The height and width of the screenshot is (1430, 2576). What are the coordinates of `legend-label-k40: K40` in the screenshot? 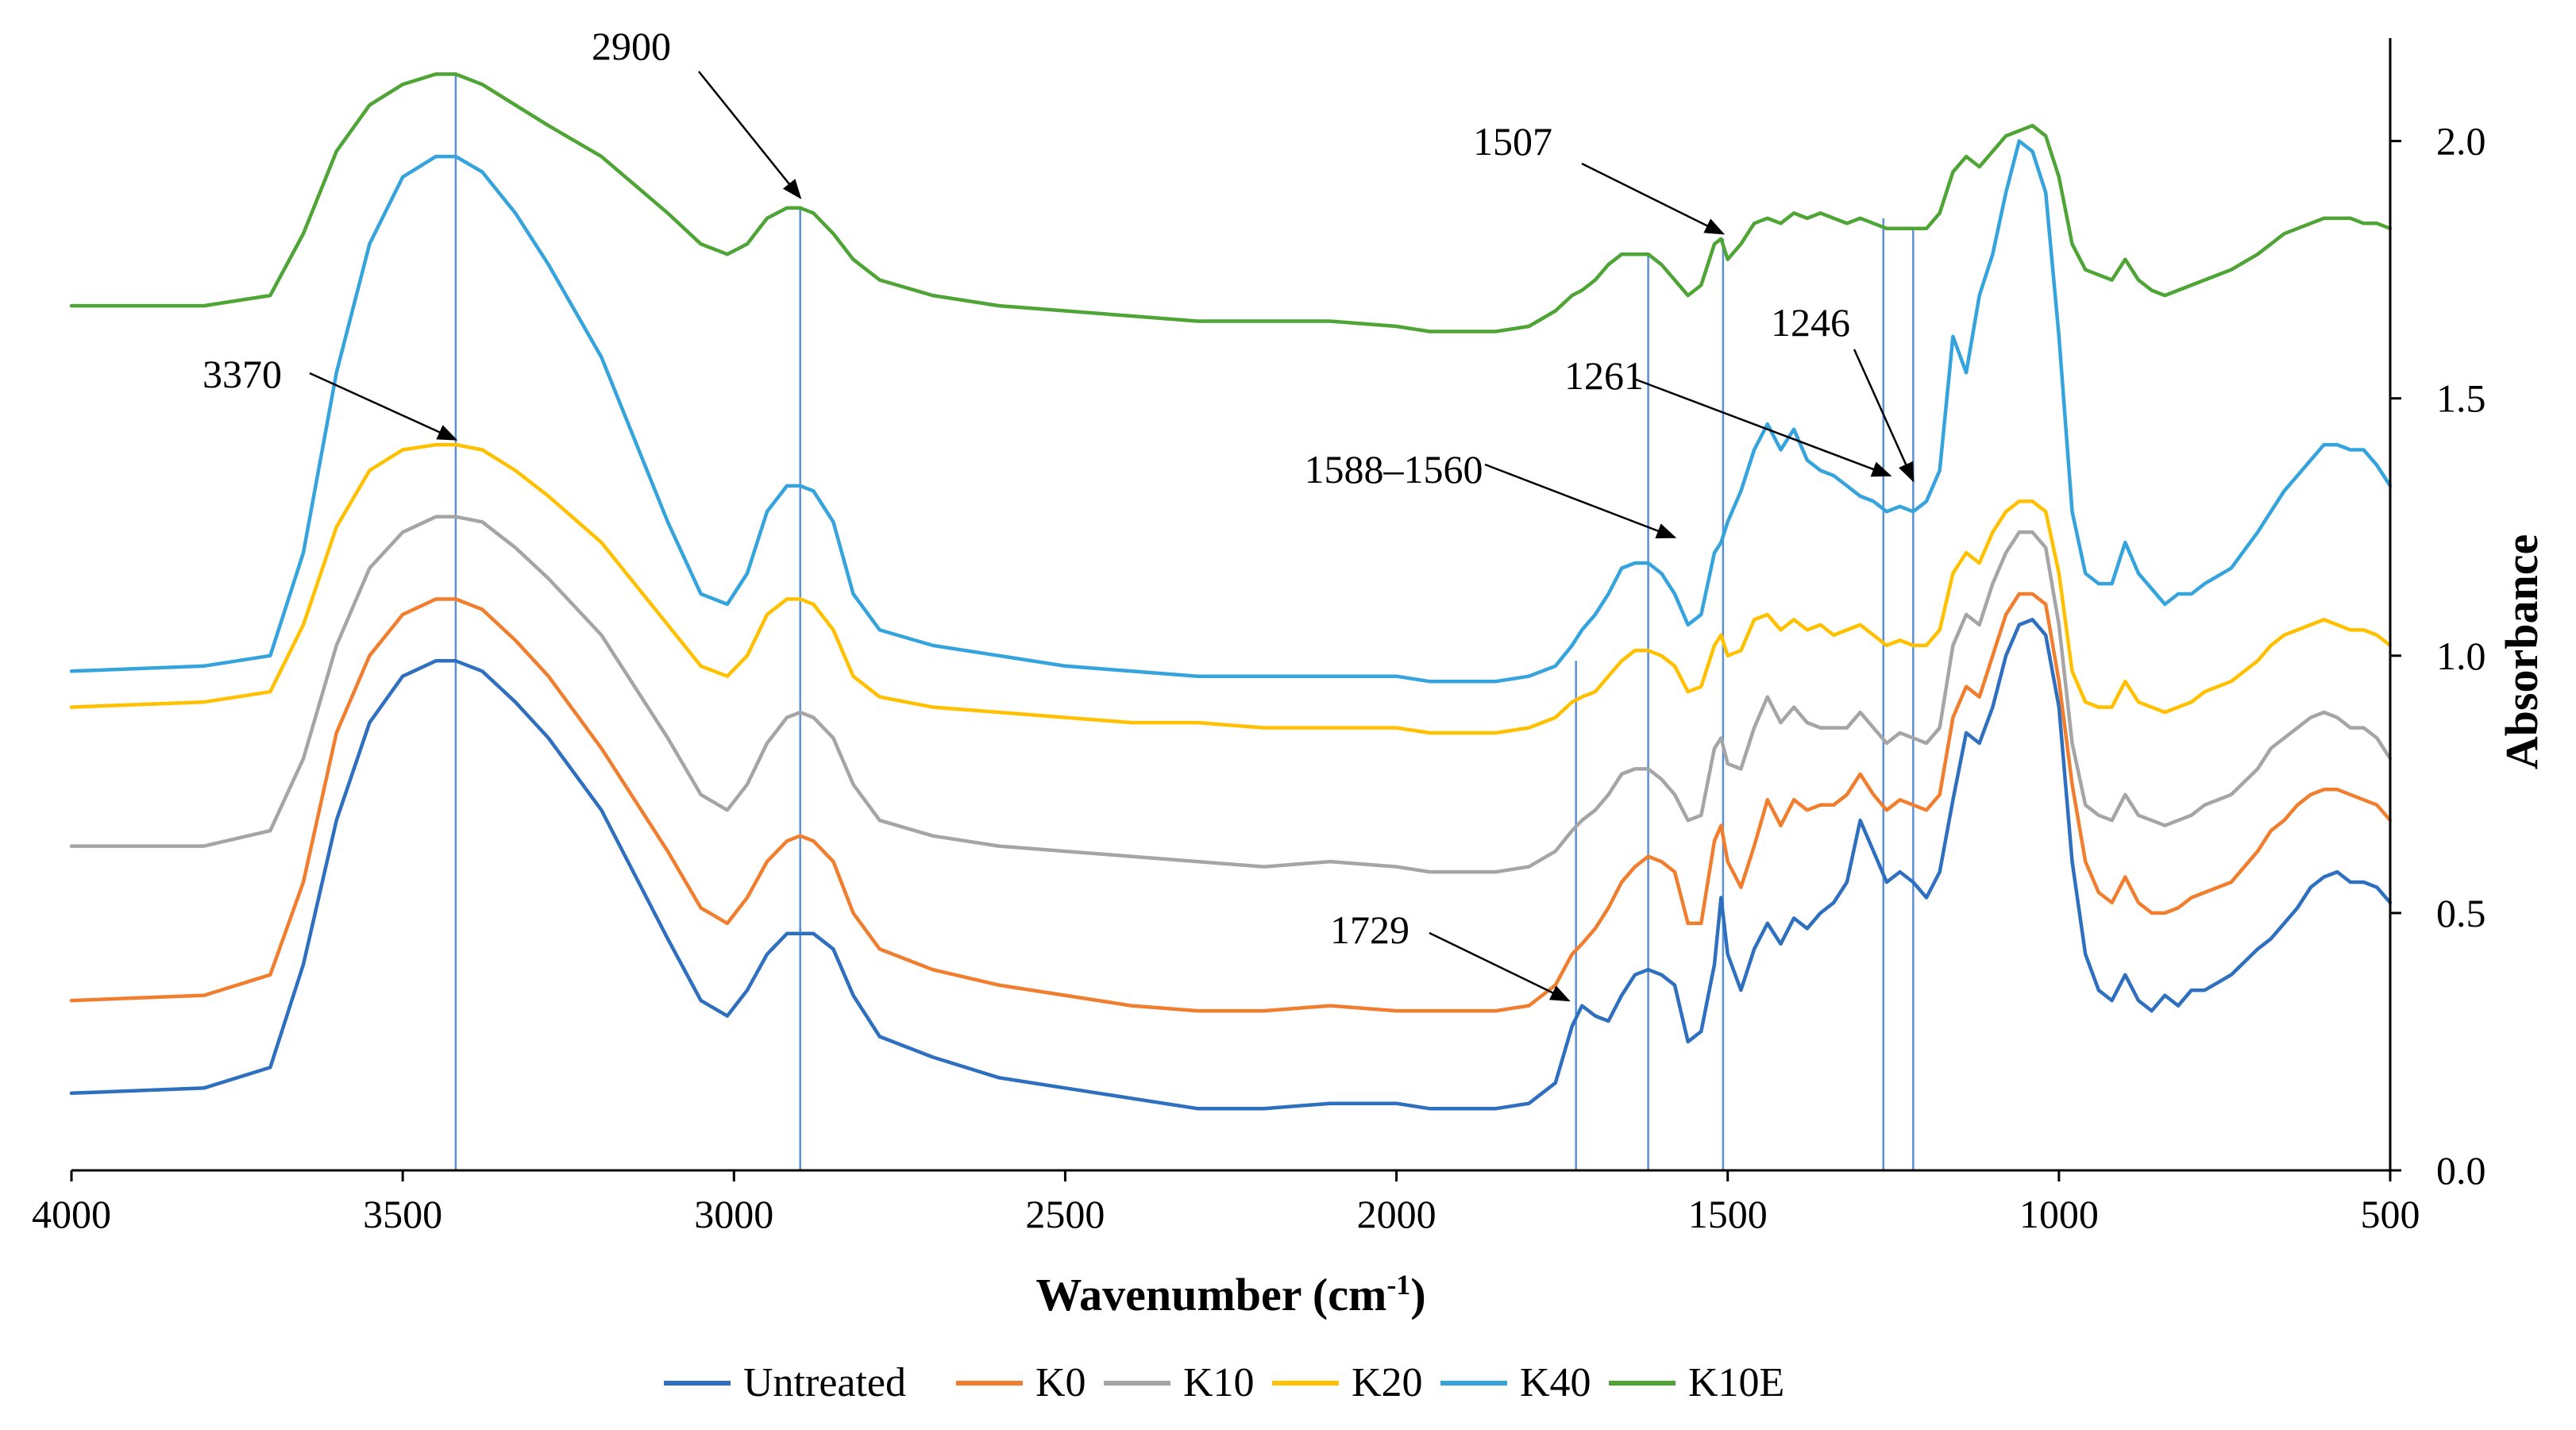 It's located at (1555, 1383).